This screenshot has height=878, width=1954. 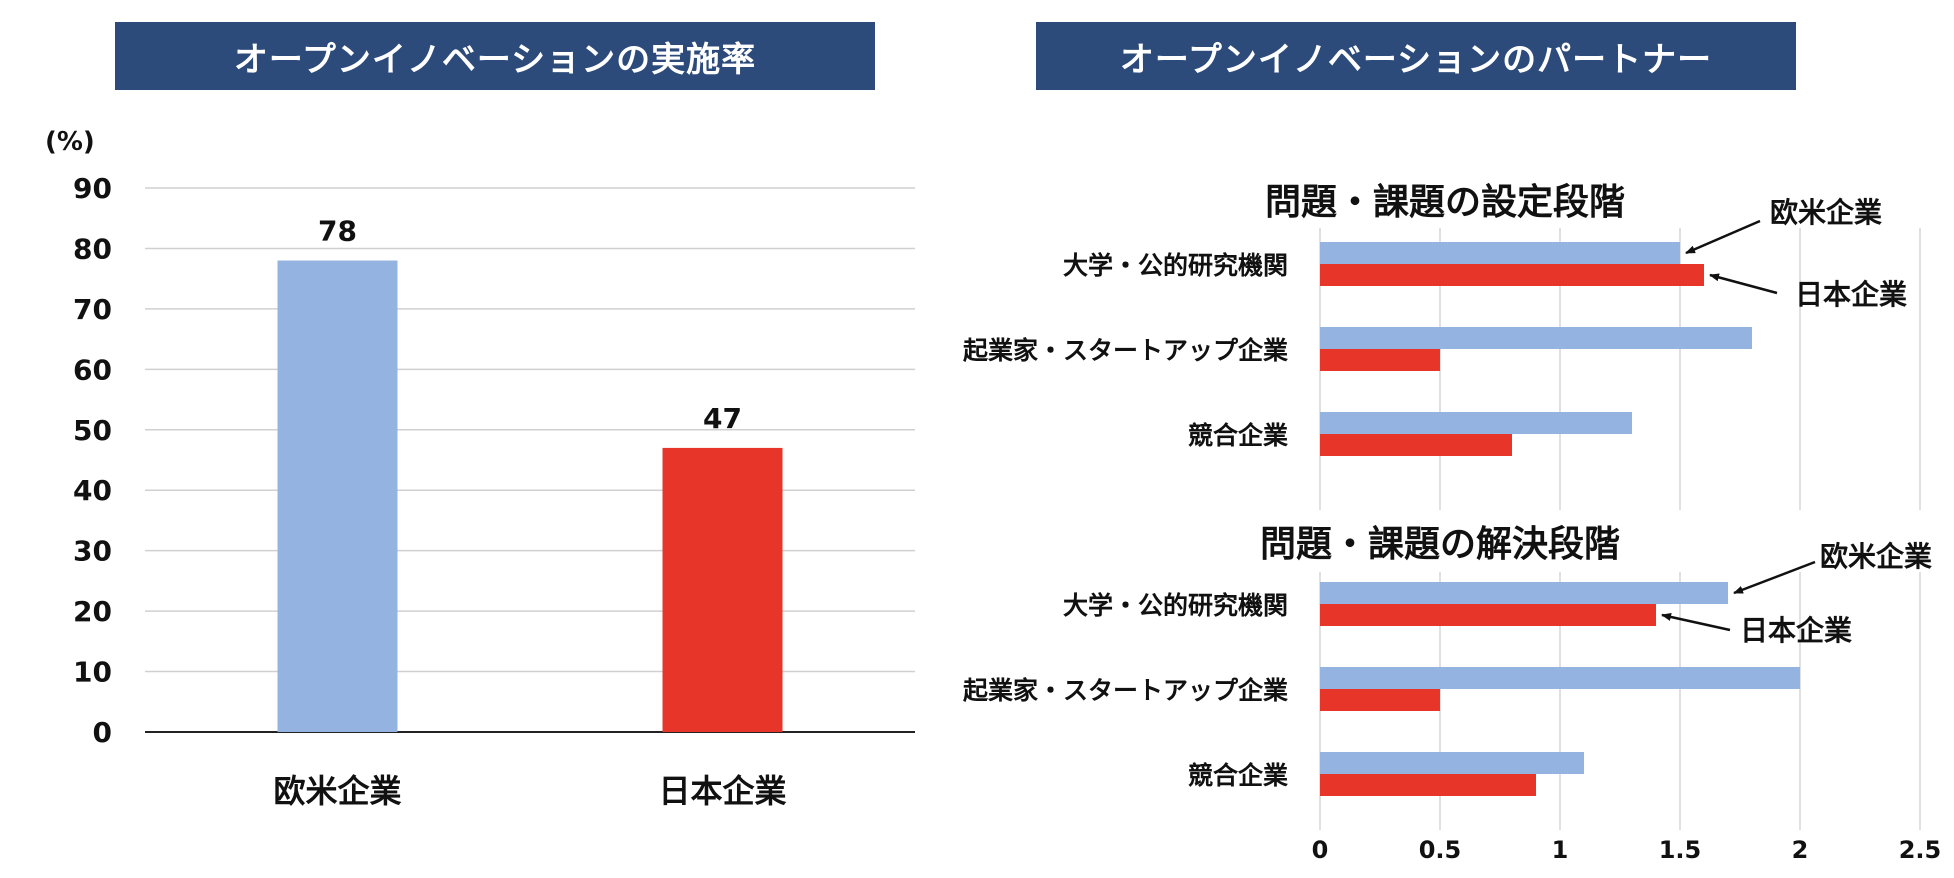 I want to click on y-tick-label: 40, so click(x=92, y=490).